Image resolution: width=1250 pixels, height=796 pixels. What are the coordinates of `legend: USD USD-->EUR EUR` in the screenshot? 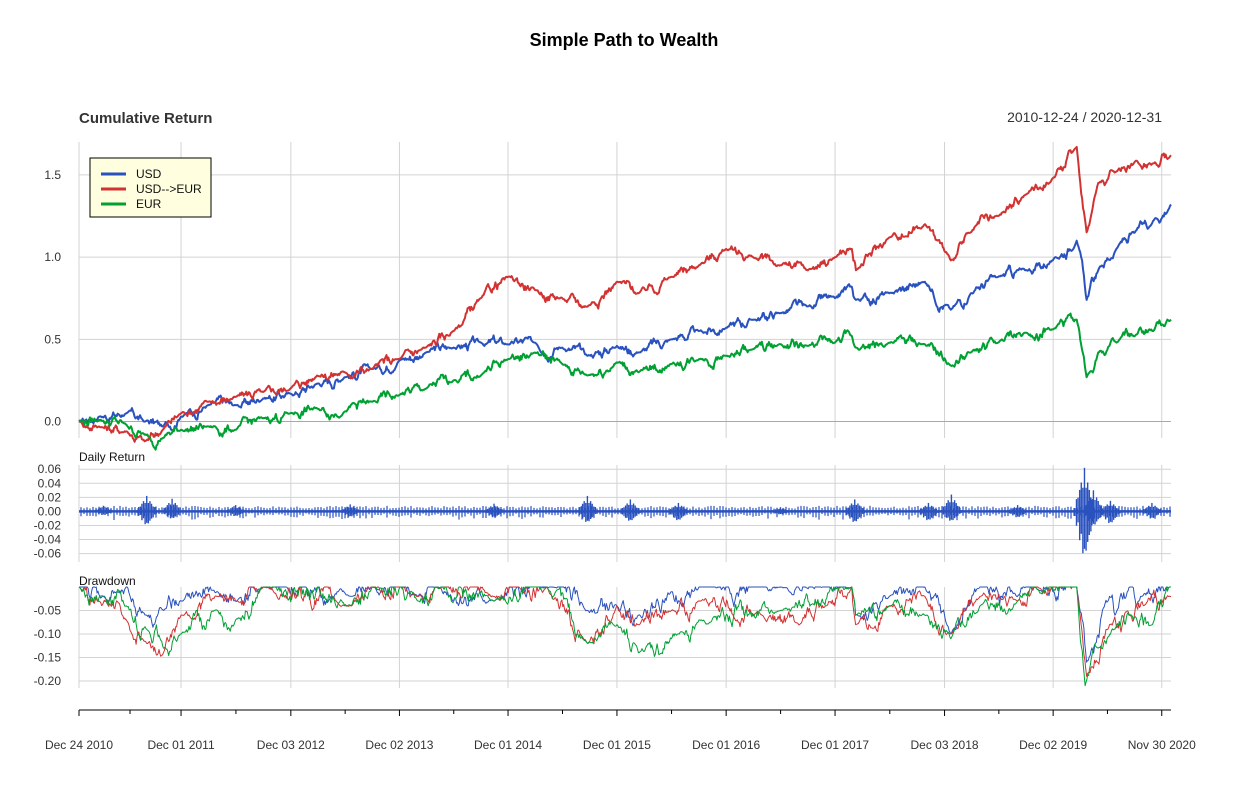 It's located at (150, 187).